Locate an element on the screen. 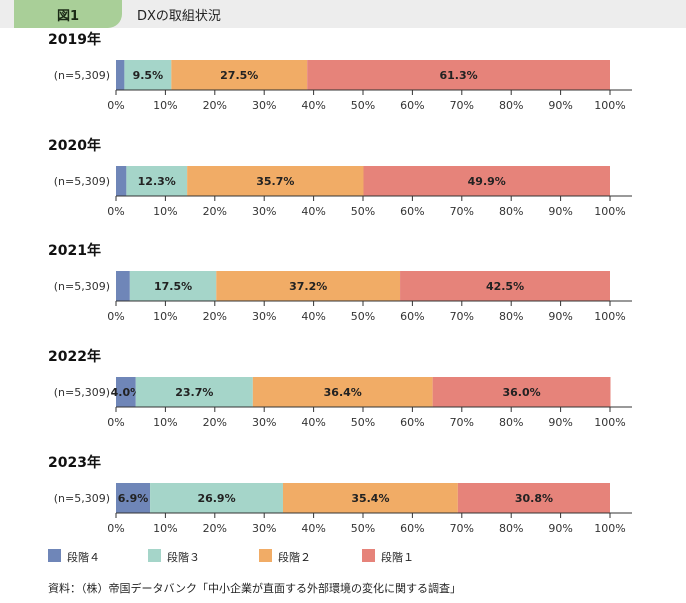 Image resolution: width=686 pixels, height=603 pixels. legend-label: 段階１ is located at coordinates (397, 557).